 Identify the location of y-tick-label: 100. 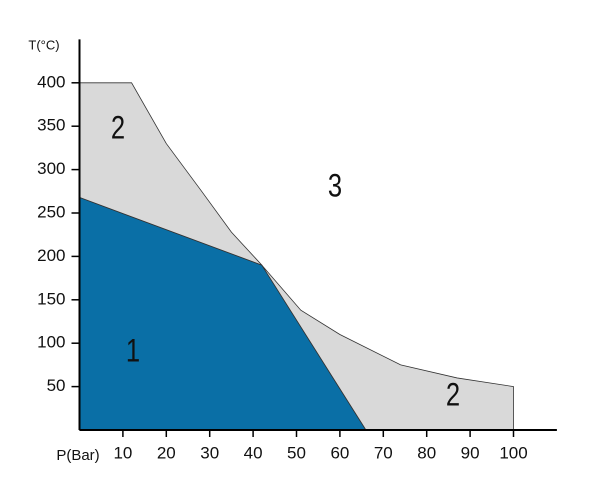
(51, 342).